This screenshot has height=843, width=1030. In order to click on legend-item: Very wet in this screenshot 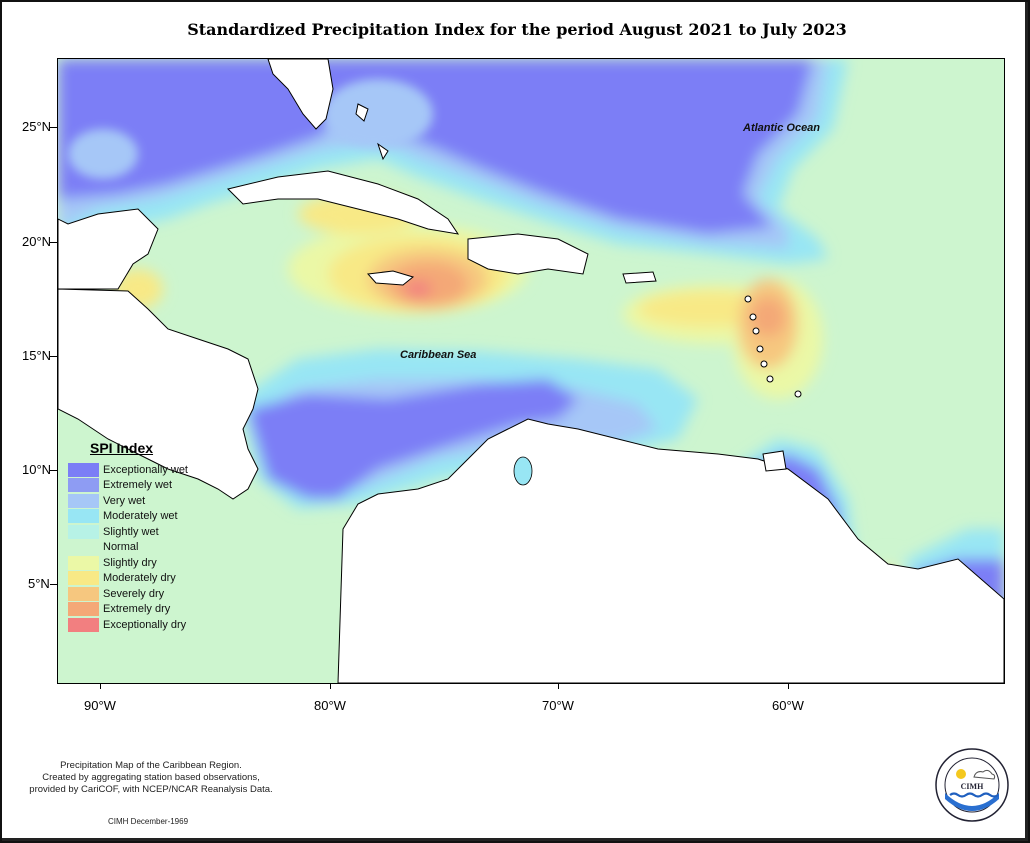, I will do `click(138, 501)`.